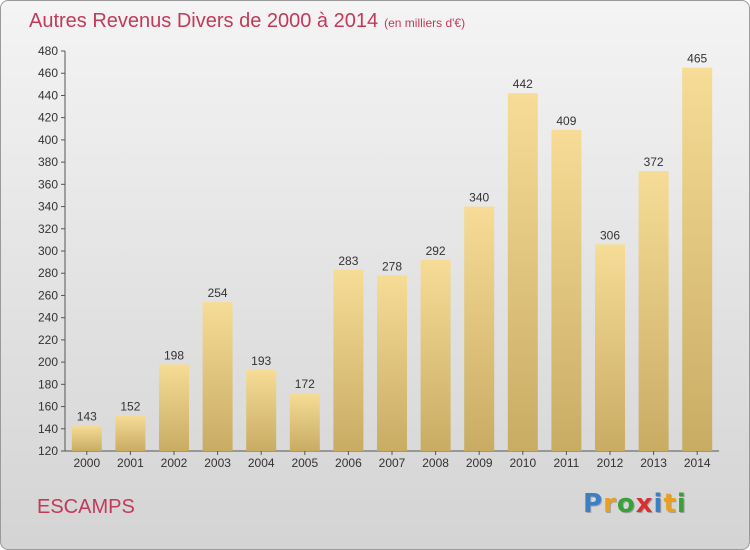  Describe the element at coordinates (48, 340) in the screenshot. I see `y-tick-label: 220` at that location.